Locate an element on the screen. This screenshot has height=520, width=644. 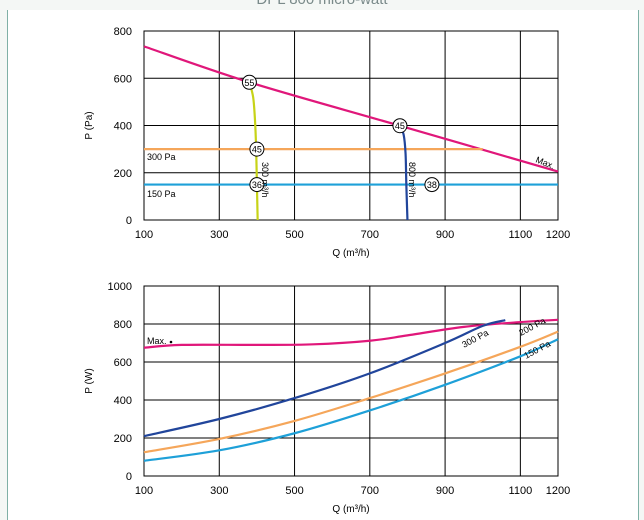
pressure-label-150pa: 150 Pa is located at coordinates (161, 194).